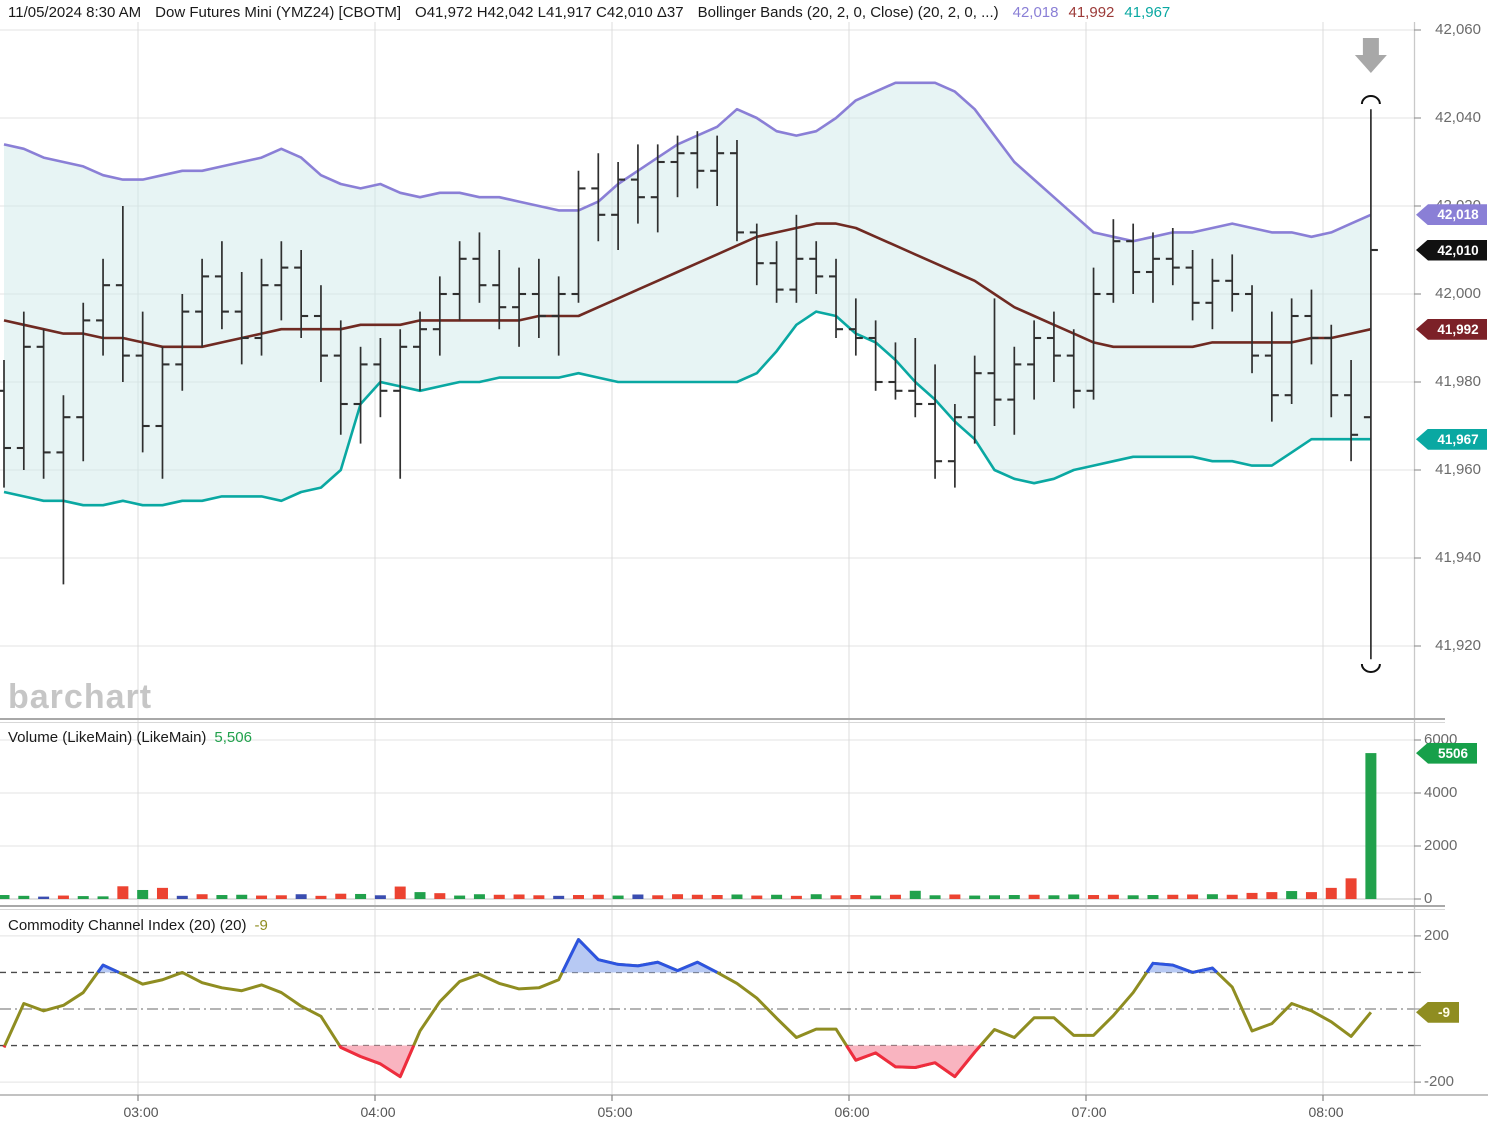 This screenshot has height=1131, width=1488. Describe the element at coordinates (1451, 215) in the screenshot. I see `bb-upper-badge: 42,018` at that location.